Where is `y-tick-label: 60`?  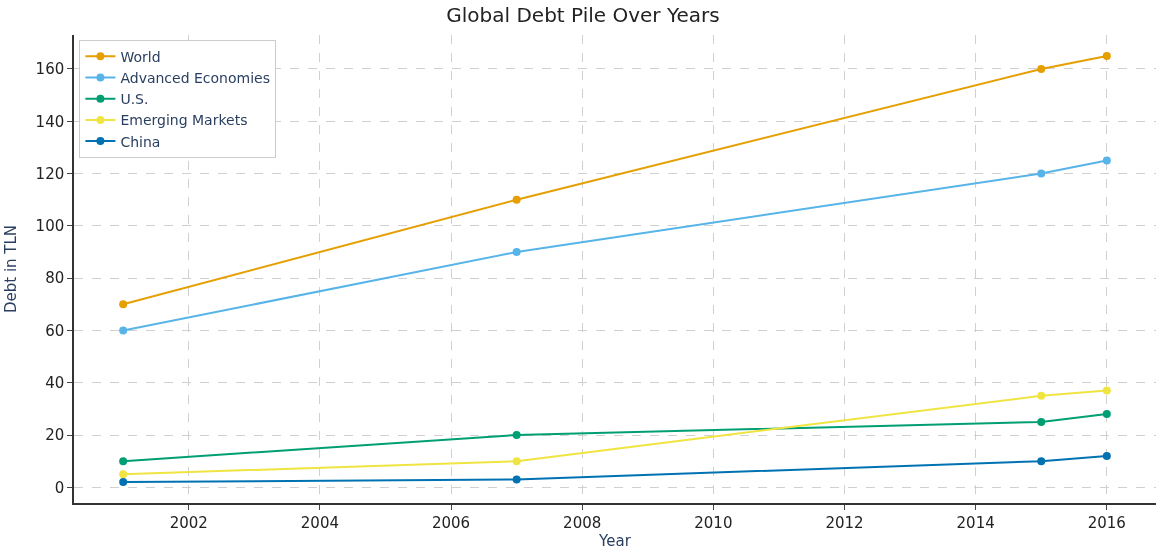 y-tick-label: 60 is located at coordinates (55, 330).